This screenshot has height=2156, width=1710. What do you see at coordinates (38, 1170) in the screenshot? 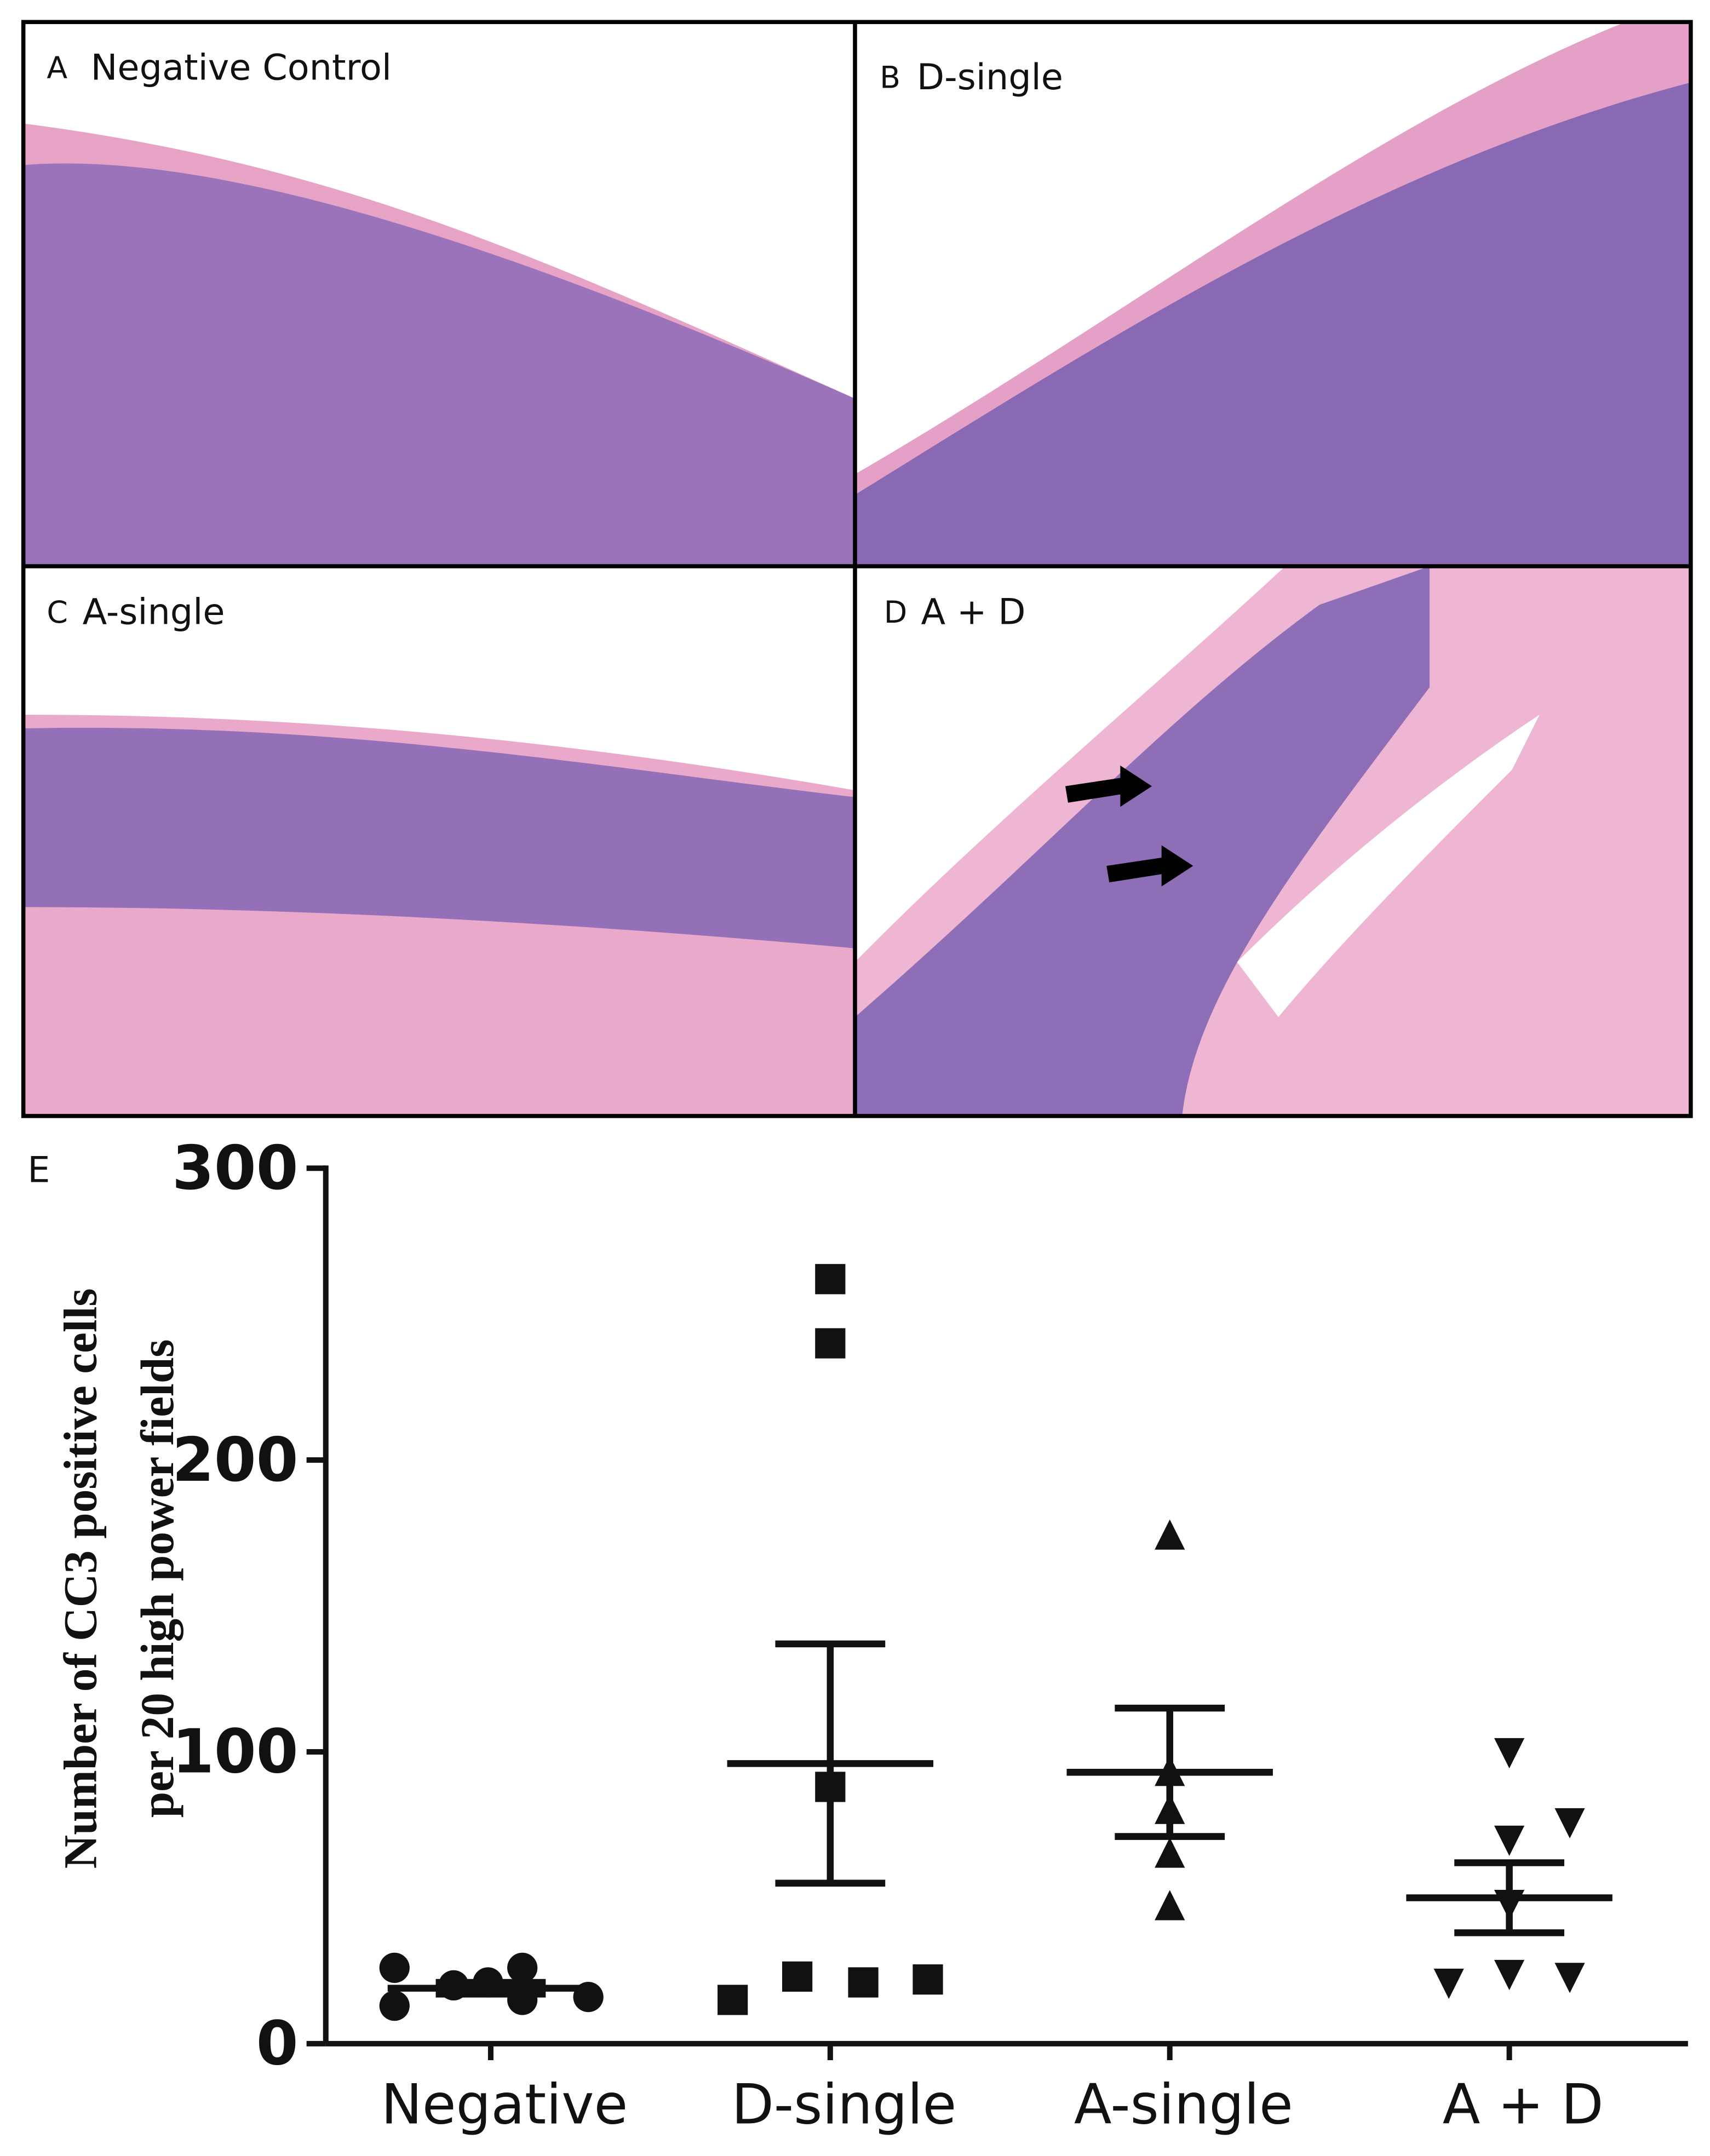
I see `panel-letter: E` at bounding box center [38, 1170].